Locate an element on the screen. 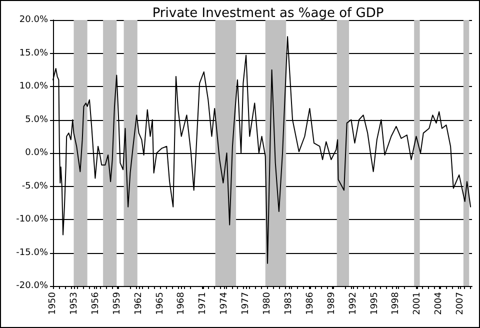 Image resolution: width=480 pixels, height=328 pixels. x-tick-label: 1965 is located at coordinates (160, 303).